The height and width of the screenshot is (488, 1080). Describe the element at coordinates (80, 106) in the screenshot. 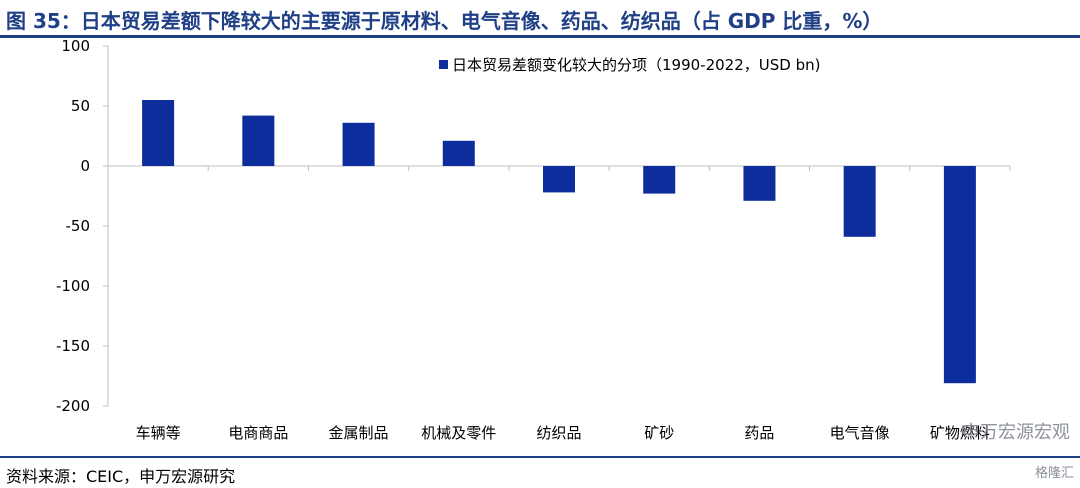

I see `y-tick-label: 50` at that location.